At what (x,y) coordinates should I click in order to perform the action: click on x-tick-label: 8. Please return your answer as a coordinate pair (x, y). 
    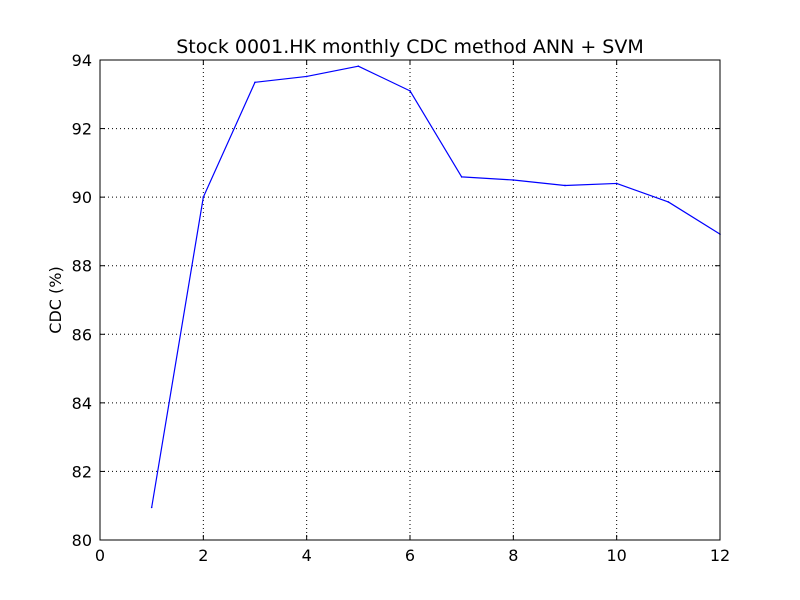
    Looking at the image, I should click on (513, 555).